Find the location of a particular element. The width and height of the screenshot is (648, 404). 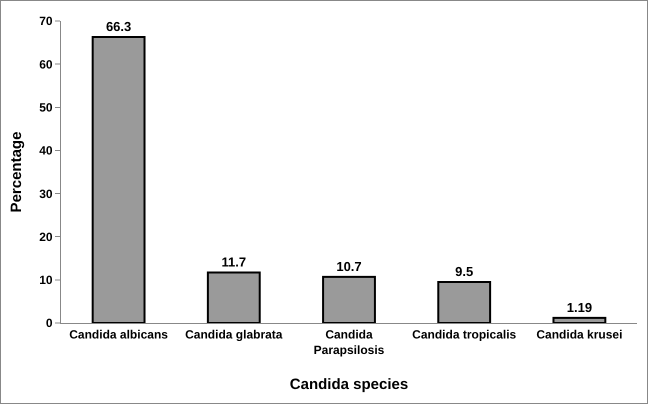

data-label: 10.7 is located at coordinates (349, 266).